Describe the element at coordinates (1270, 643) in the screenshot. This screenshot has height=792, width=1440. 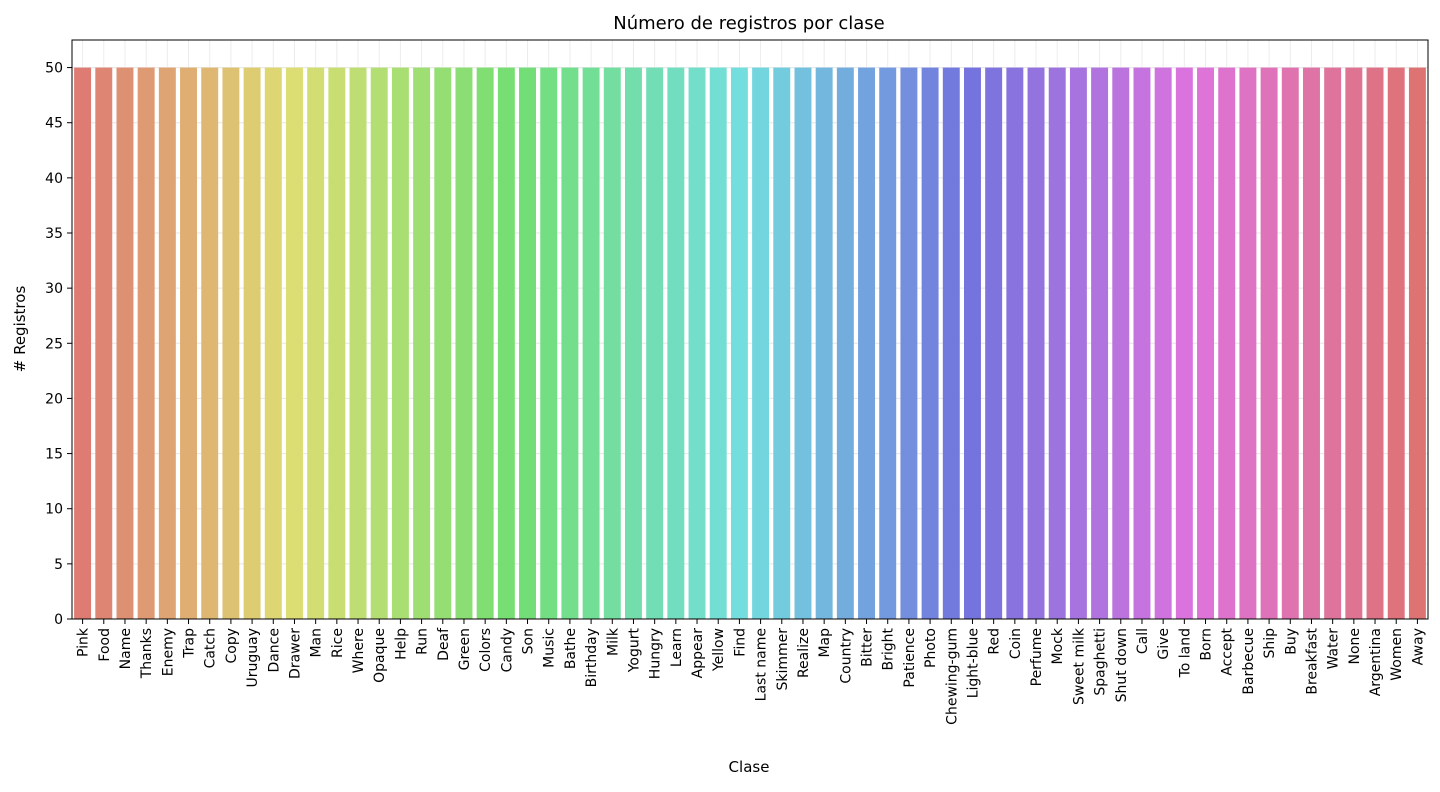
I see `x-tick-label: Ship` at that location.